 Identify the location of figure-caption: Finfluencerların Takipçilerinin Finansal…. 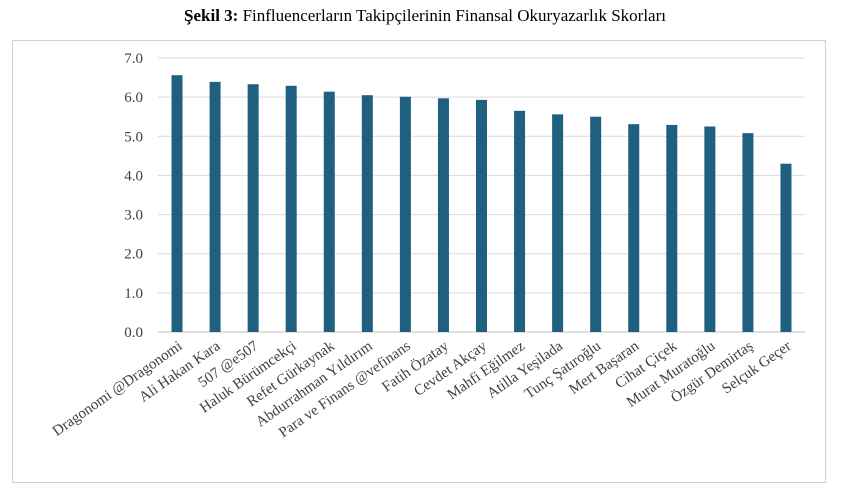
(454, 15).